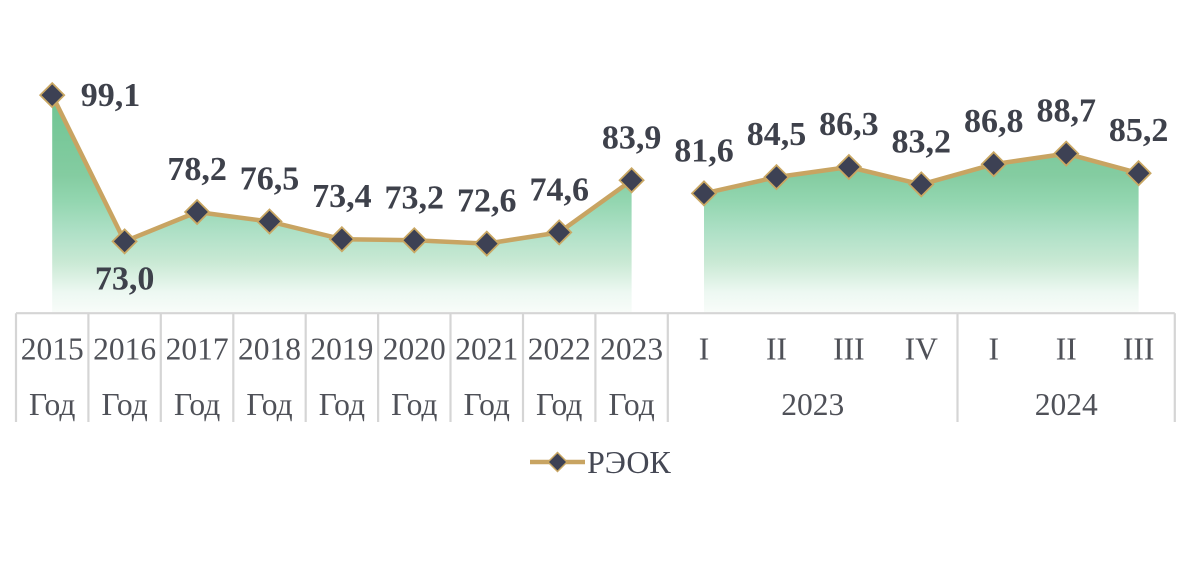 Image resolution: width=1200 pixels, height=564 pixels. What do you see at coordinates (1139, 130) in the screenshot?
I see `svg-text: 85,2` at bounding box center [1139, 130].